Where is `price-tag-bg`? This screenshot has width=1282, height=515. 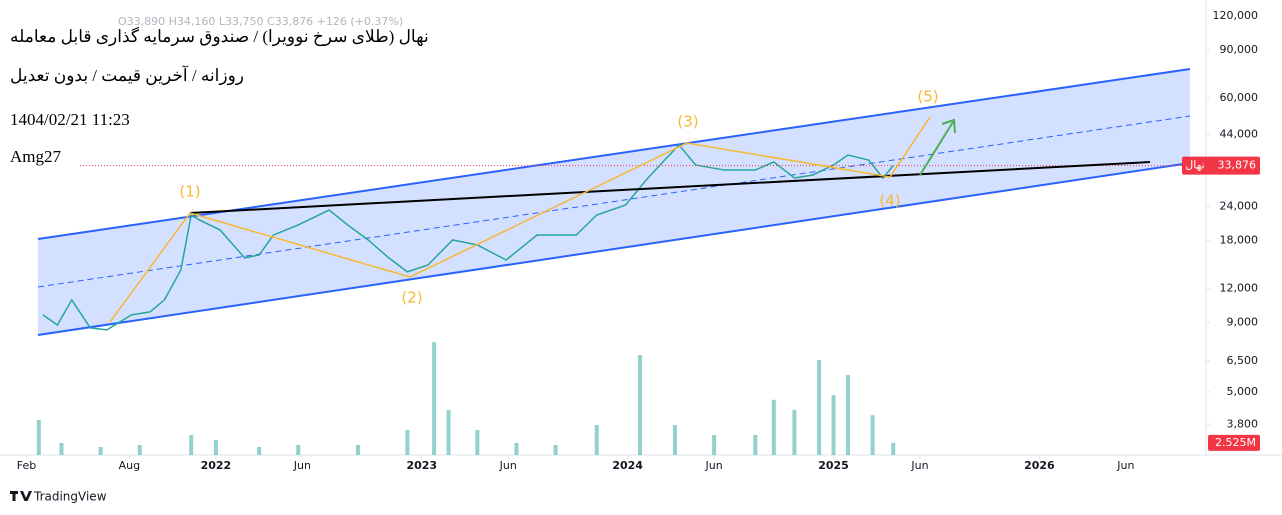
price-tag-bg is located at coordinates (1221, 165).